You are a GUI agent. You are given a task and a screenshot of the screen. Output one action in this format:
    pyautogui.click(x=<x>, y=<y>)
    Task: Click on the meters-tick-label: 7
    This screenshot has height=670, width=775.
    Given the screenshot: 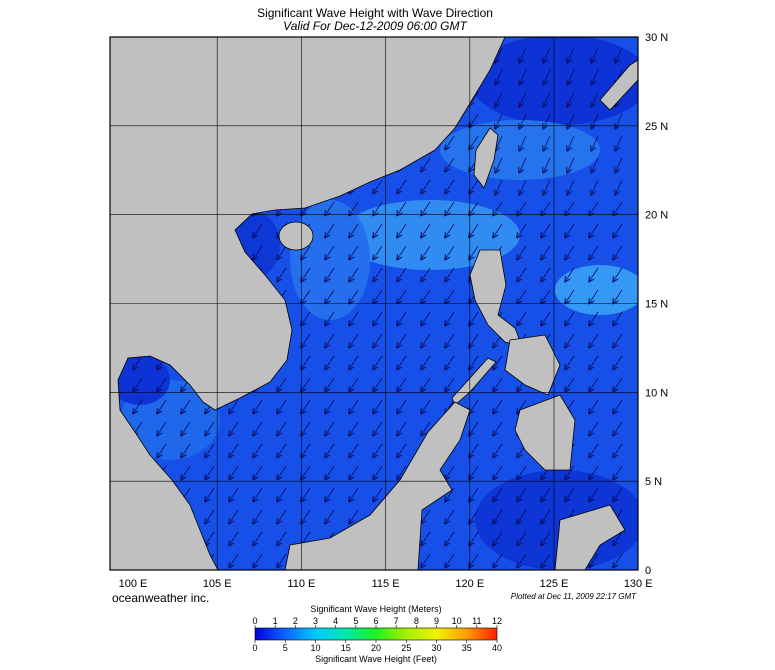 What is the action you would take?
    pyautogui.click(x=396, y=621)
    